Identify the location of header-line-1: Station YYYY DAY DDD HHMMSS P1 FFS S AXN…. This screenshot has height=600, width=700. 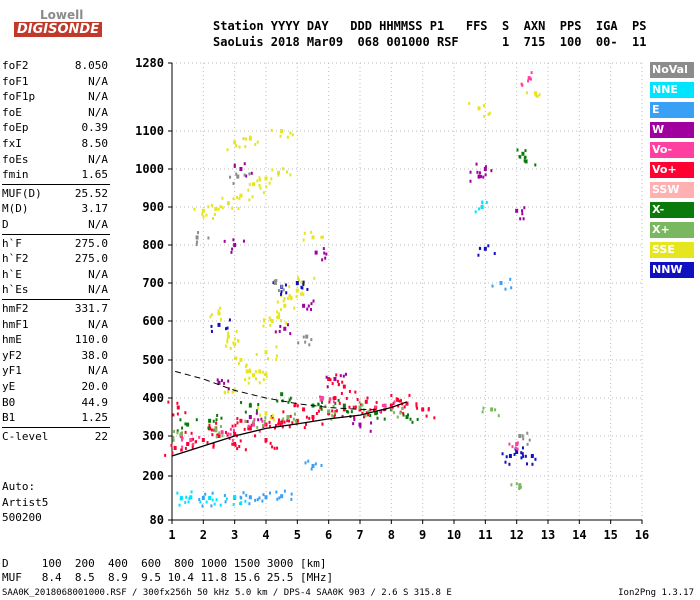
(430, 26).